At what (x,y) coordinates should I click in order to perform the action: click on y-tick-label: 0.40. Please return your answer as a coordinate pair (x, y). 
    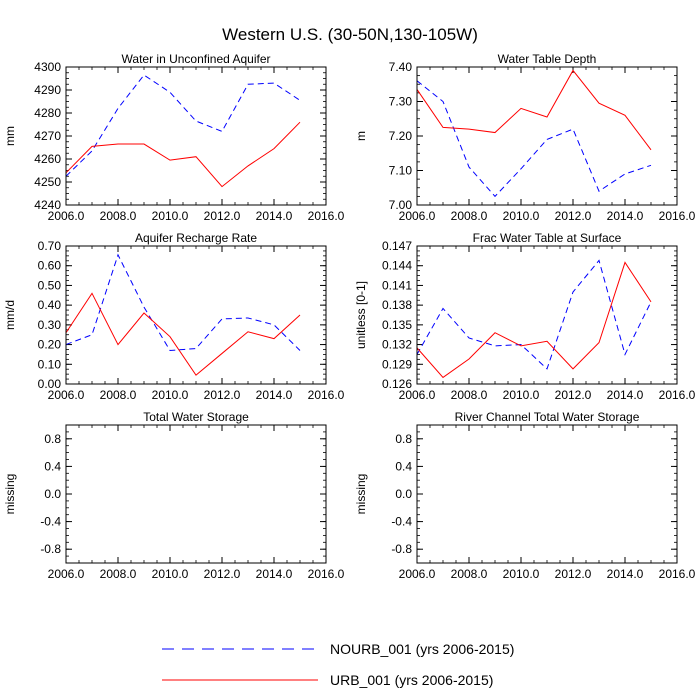
    Looking at the image, I should click on (50, 305).